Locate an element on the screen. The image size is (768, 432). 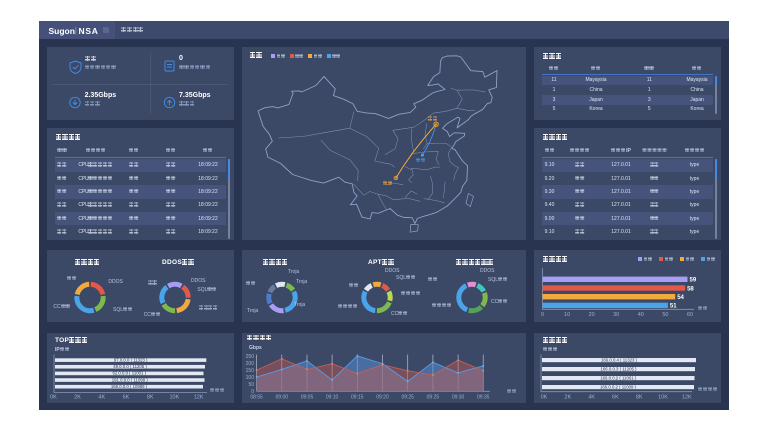
svg-text: 191.0.0.0 ( 11099 ) is located at coordinates (130, 379).